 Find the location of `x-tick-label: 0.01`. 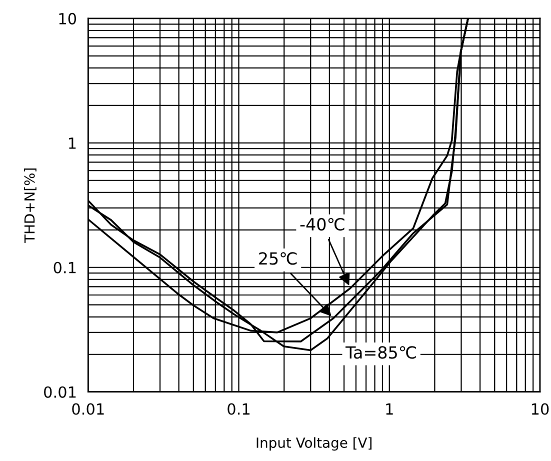

x-tick-label: 0.01 is located at coordinates (88, 409).